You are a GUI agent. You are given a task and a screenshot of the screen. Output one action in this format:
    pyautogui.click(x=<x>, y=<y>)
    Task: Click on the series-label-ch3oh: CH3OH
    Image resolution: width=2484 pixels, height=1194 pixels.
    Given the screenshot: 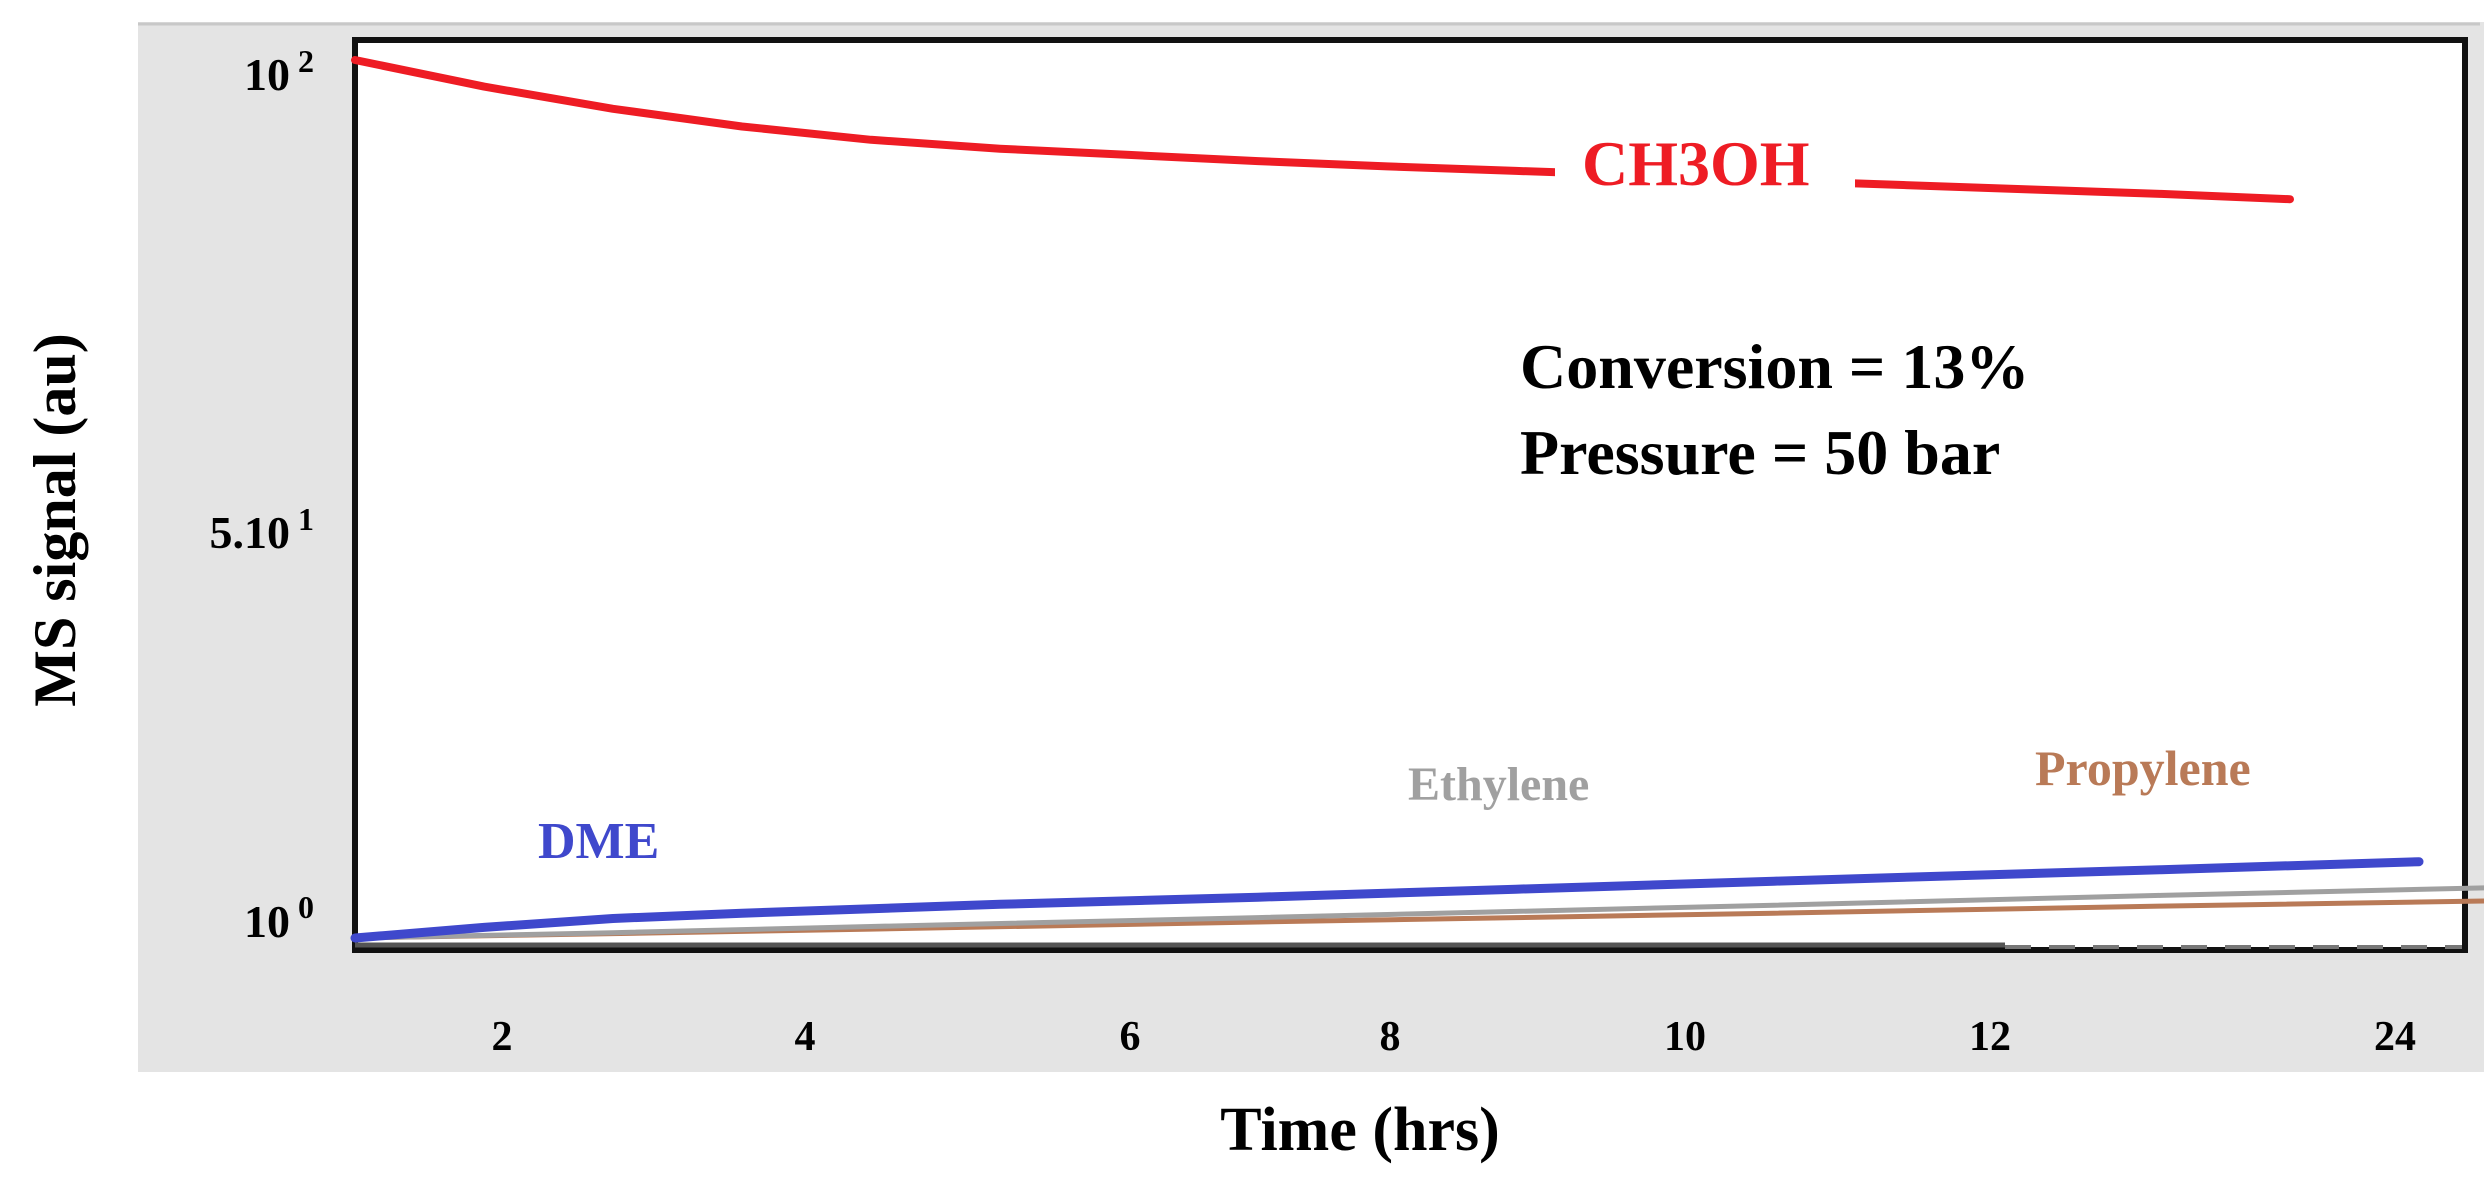 What is the action you would take?
    pyautogui.click(x=1696, y=163)
    